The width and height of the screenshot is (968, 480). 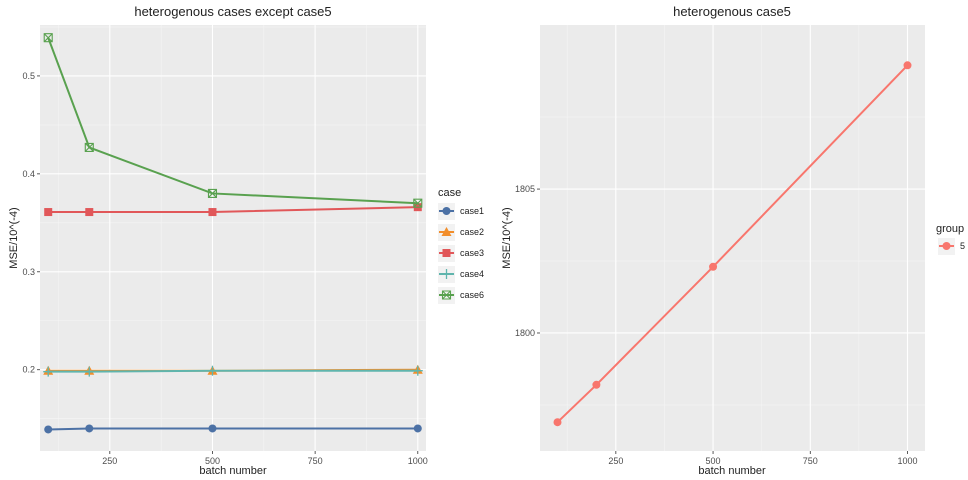 I want to click on left-legend: case case1 case2 case3 case4 case6, so click(x=461, y=245).